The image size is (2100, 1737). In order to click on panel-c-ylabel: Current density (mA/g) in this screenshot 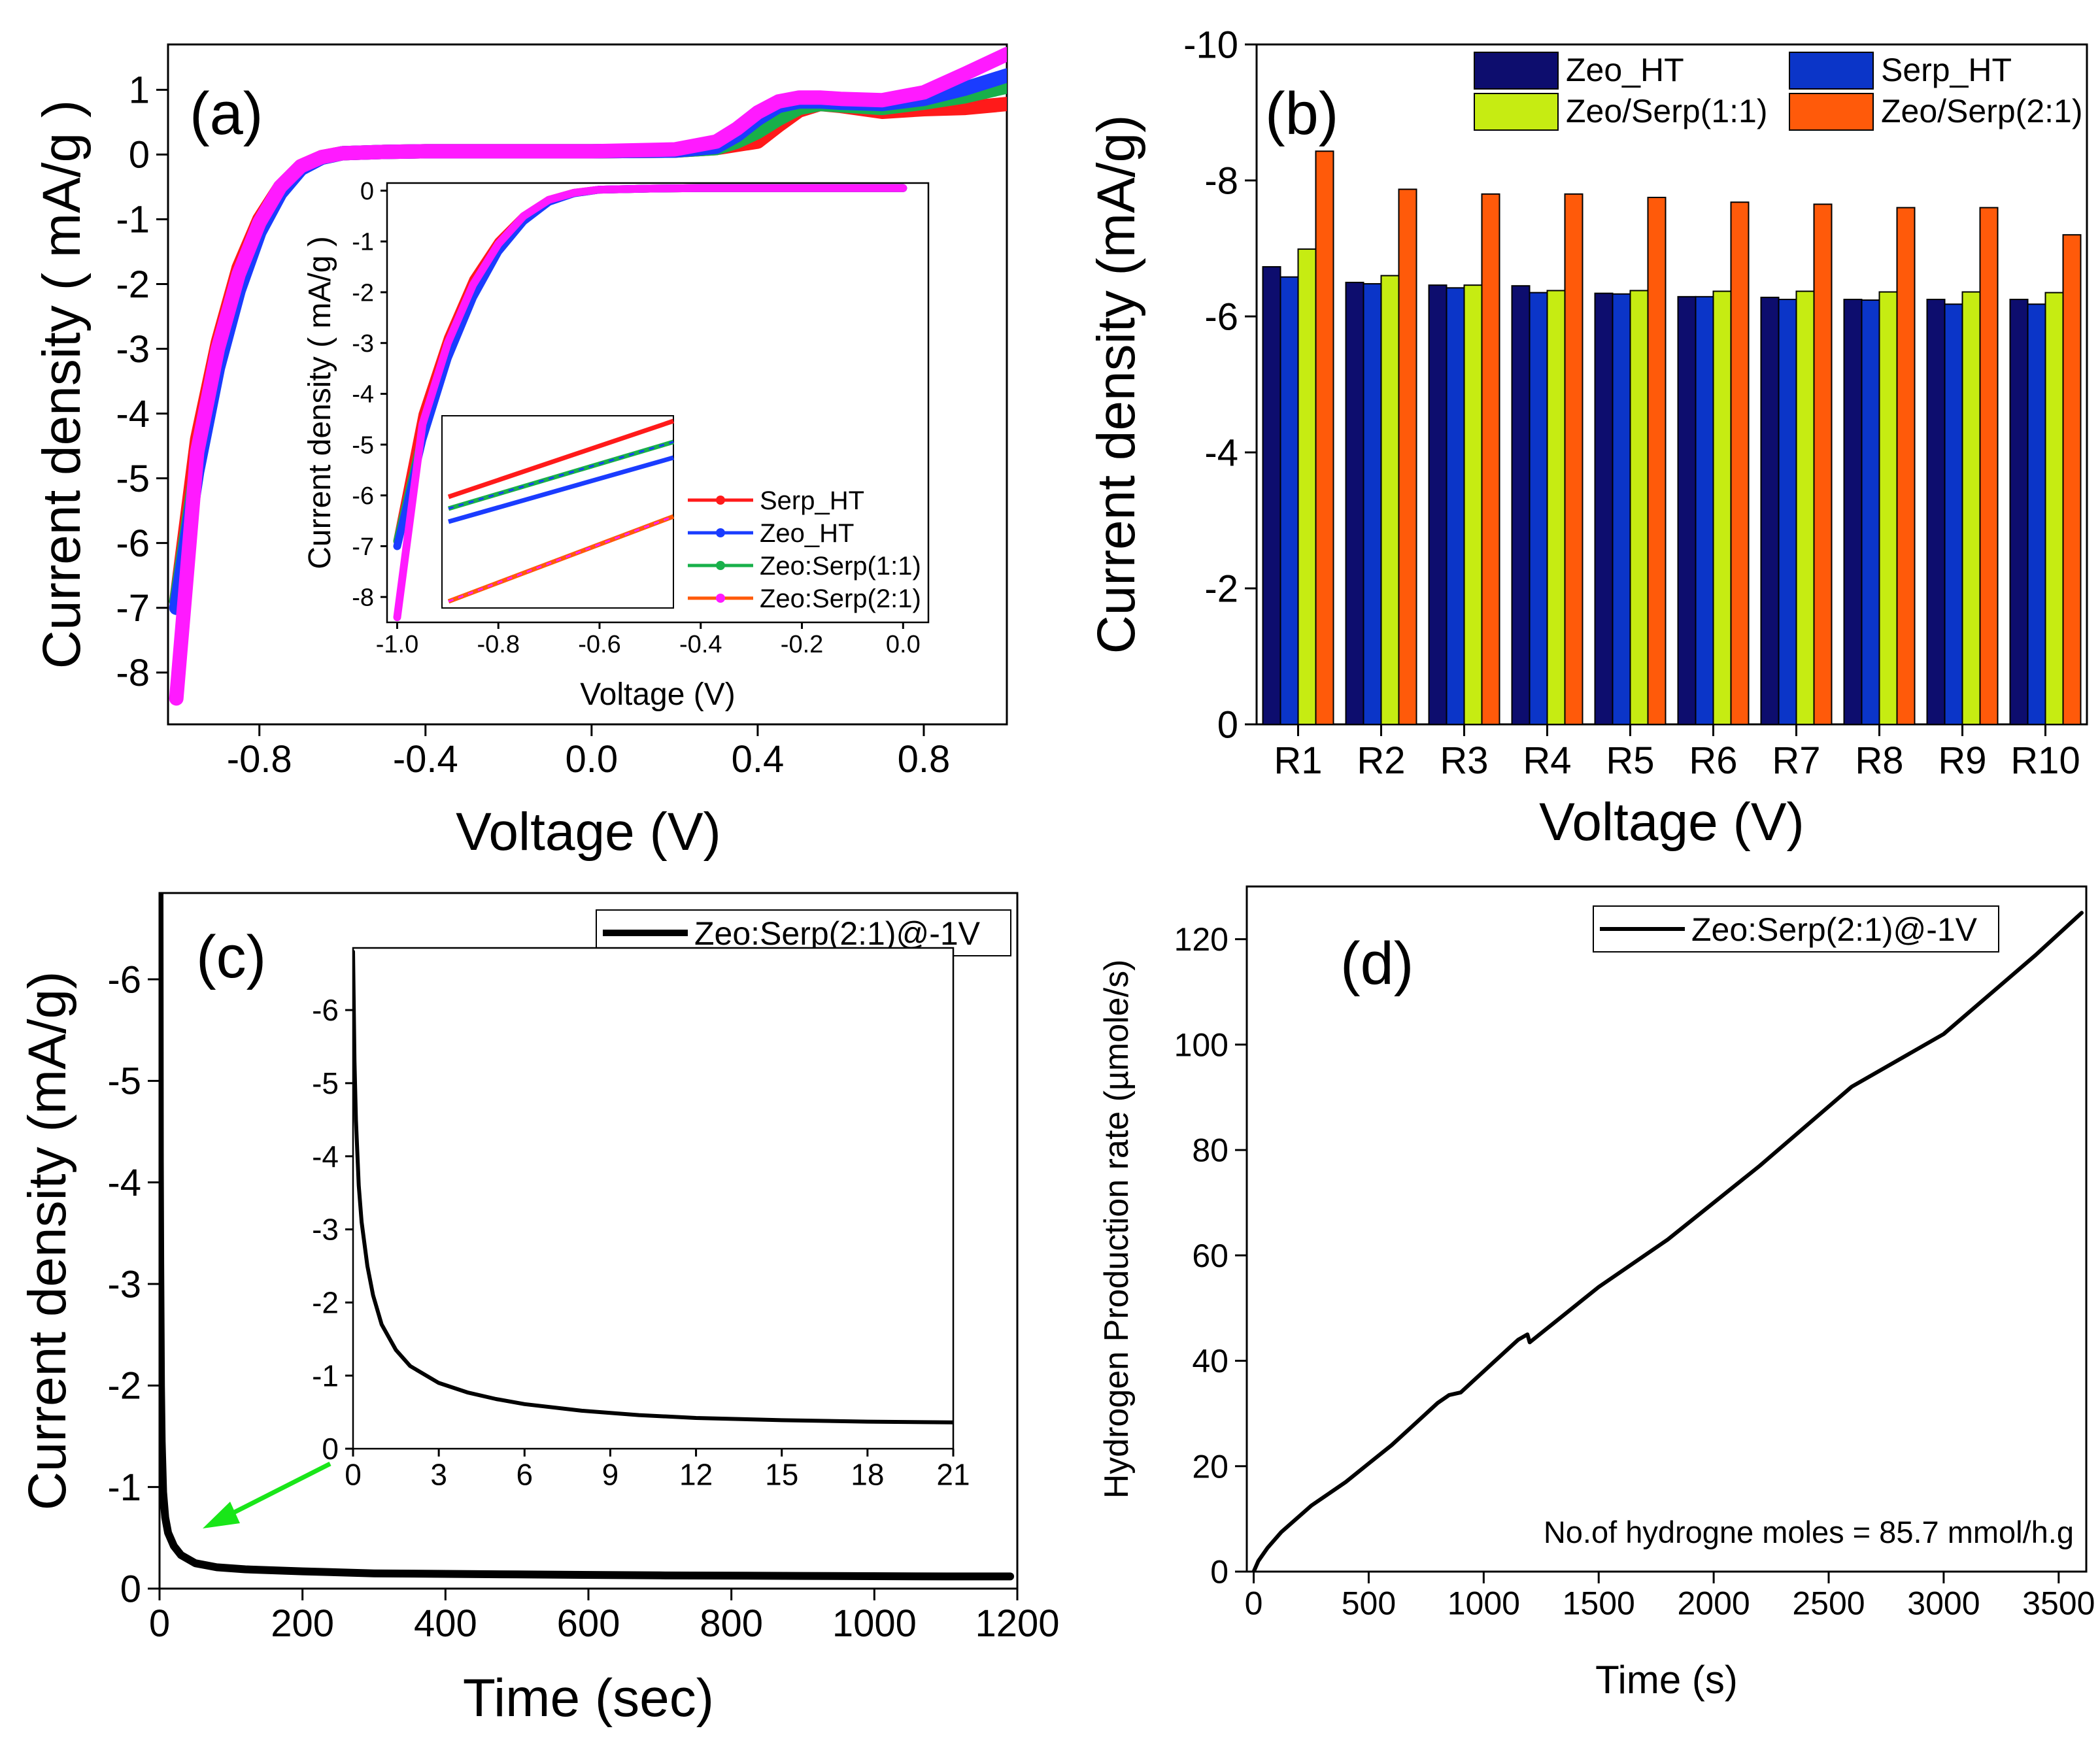, I will do `click(47, 1241)`.